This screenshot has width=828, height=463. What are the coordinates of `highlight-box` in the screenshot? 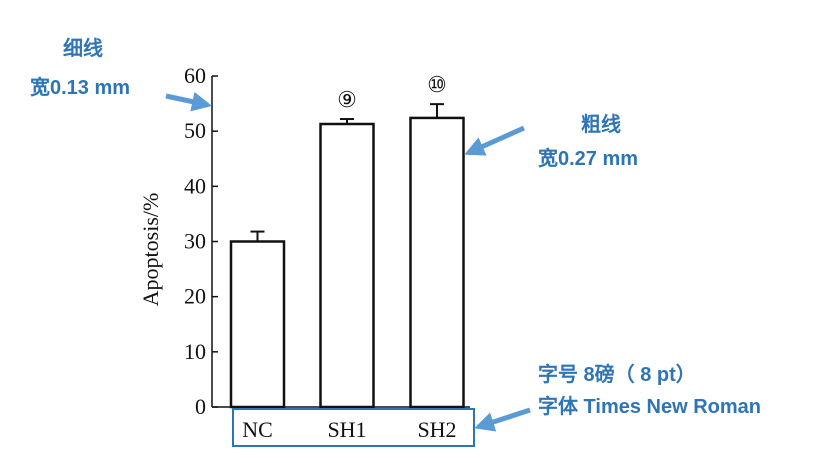 It's located at (353, 427).